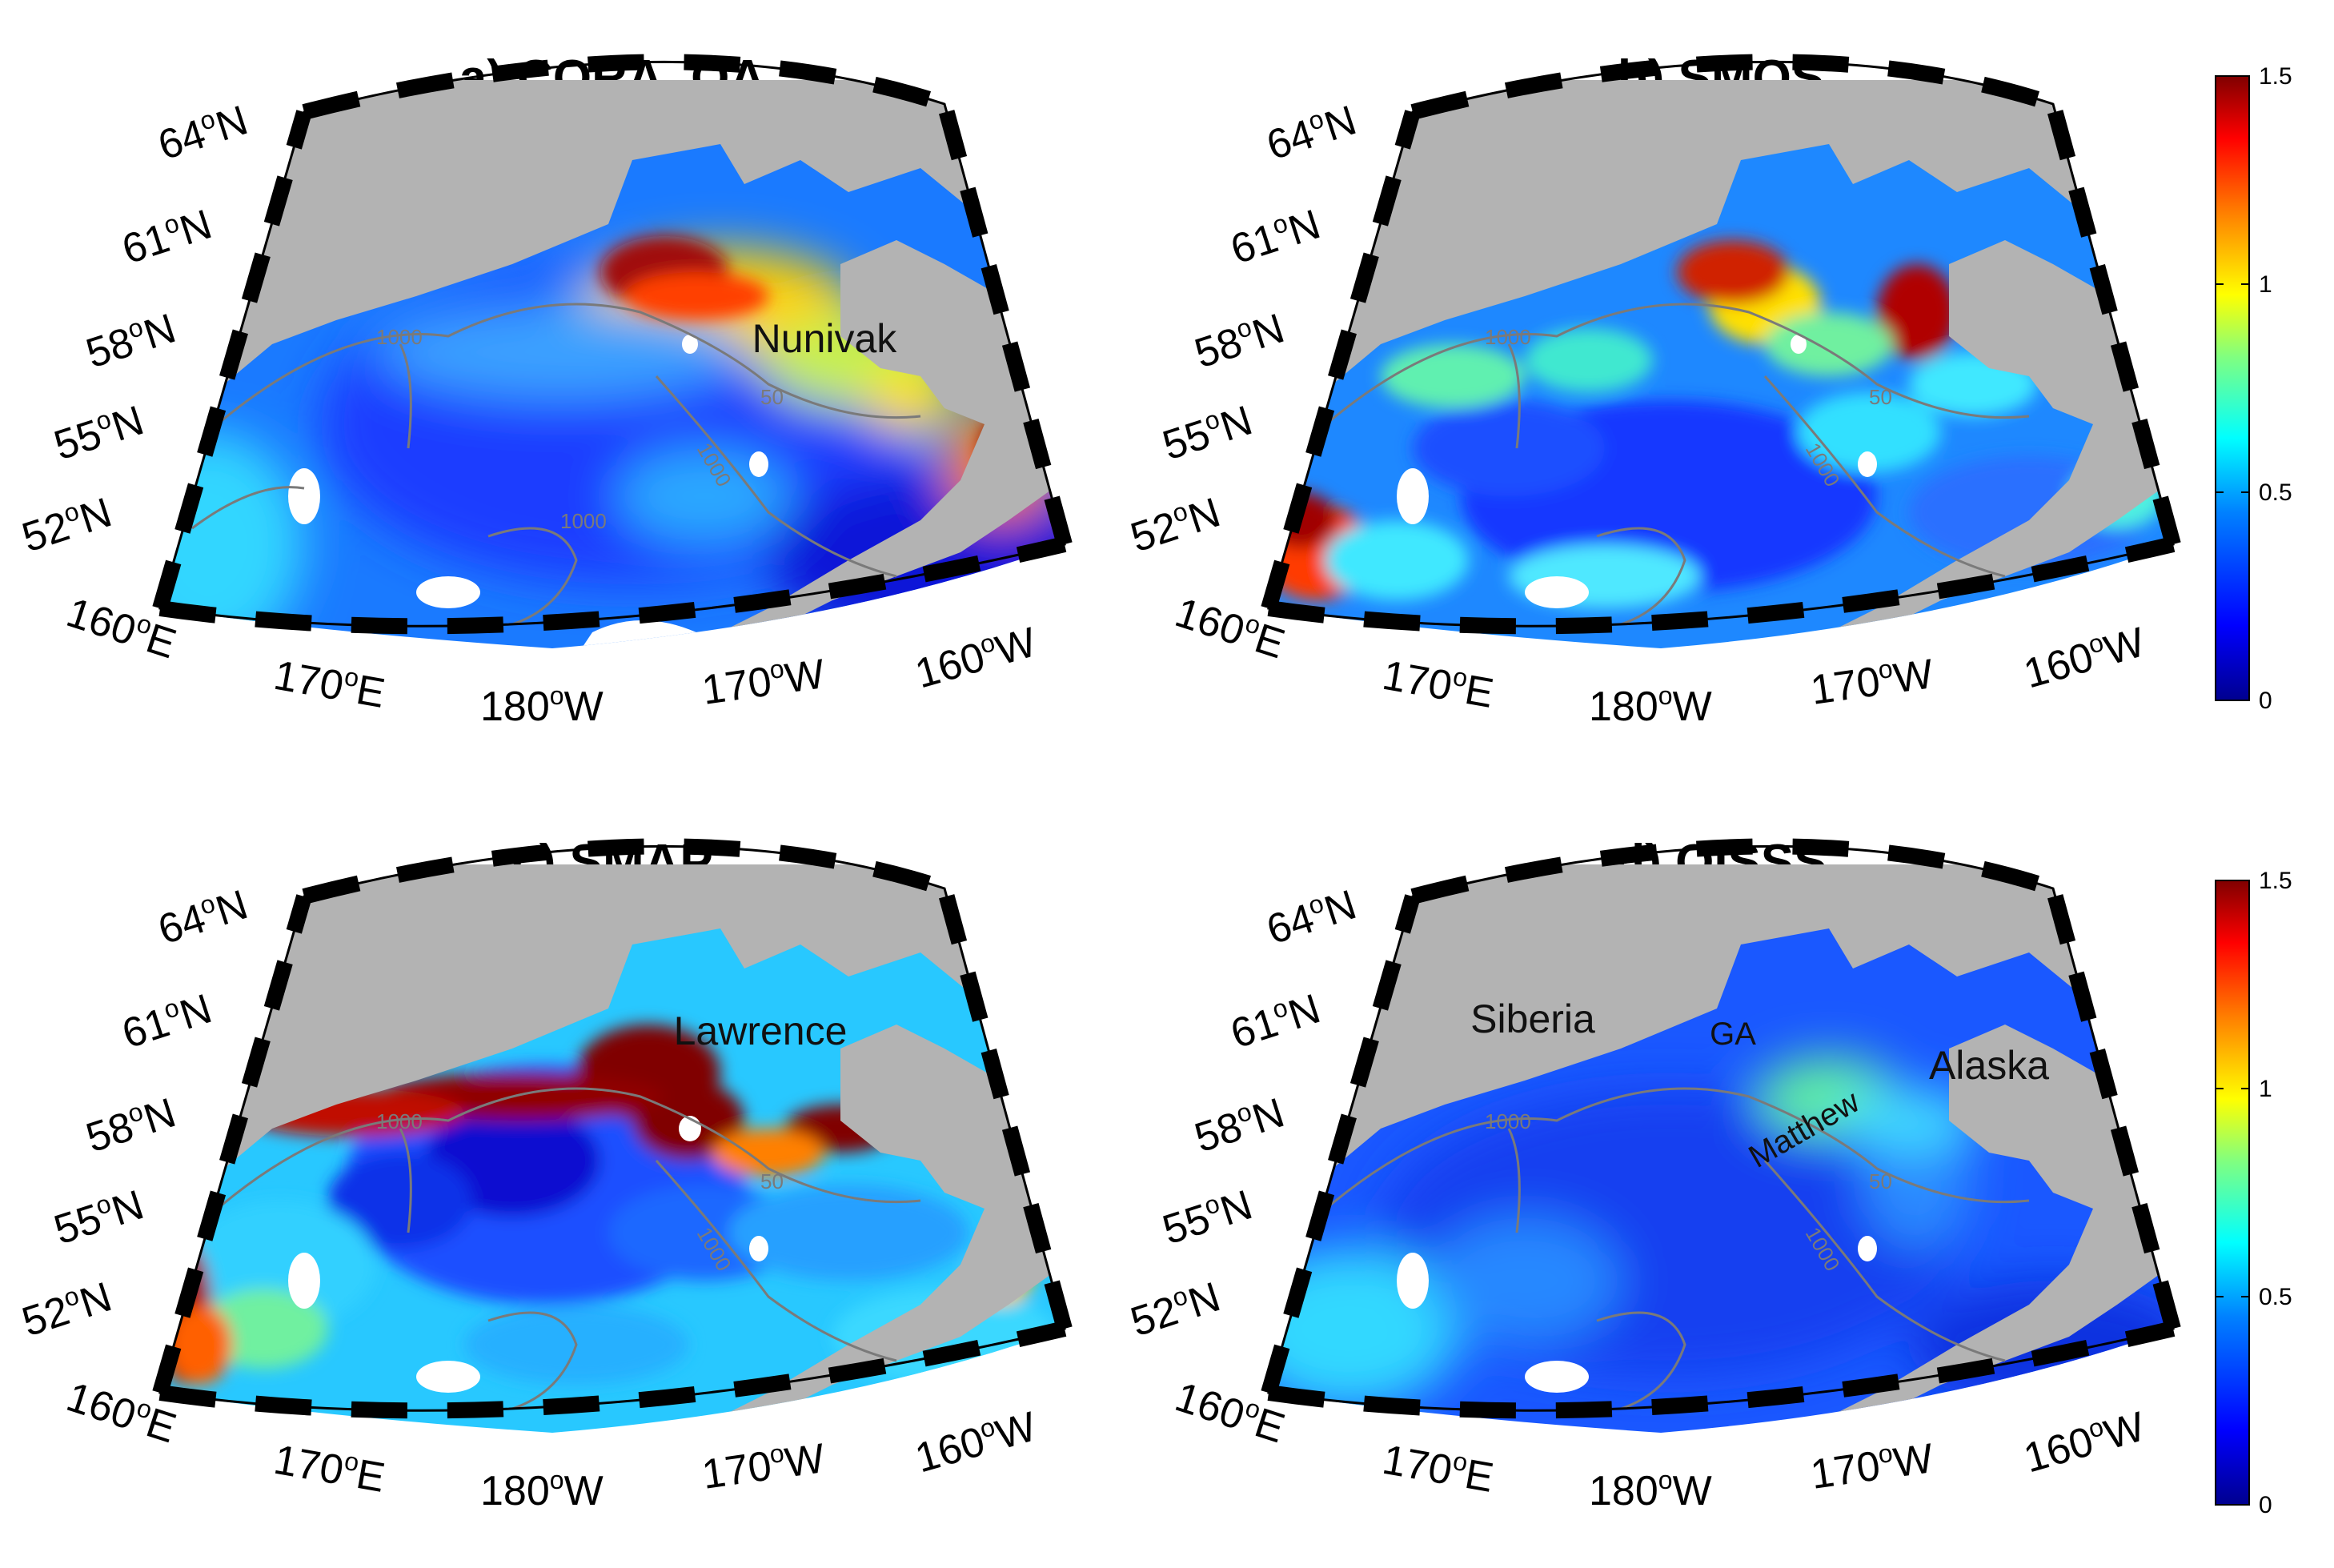  Describe the element at coordinates (2275, 1297) in the screenshot. I see `colorbar-bottom-tick: 0.5` at that location.